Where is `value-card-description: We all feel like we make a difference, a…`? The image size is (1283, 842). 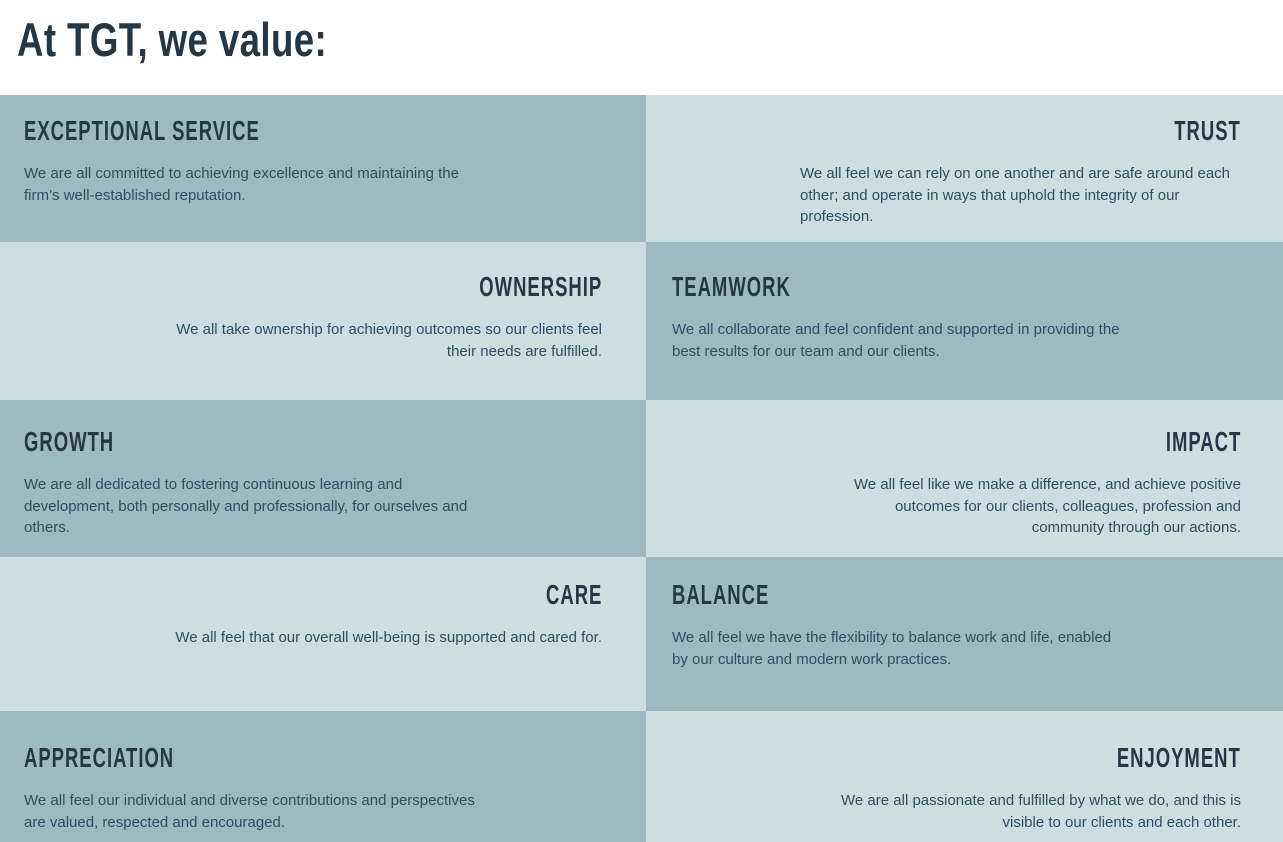
value-card-description: We all feel like we make a difference, a… is located at coordinates (1047, 506).